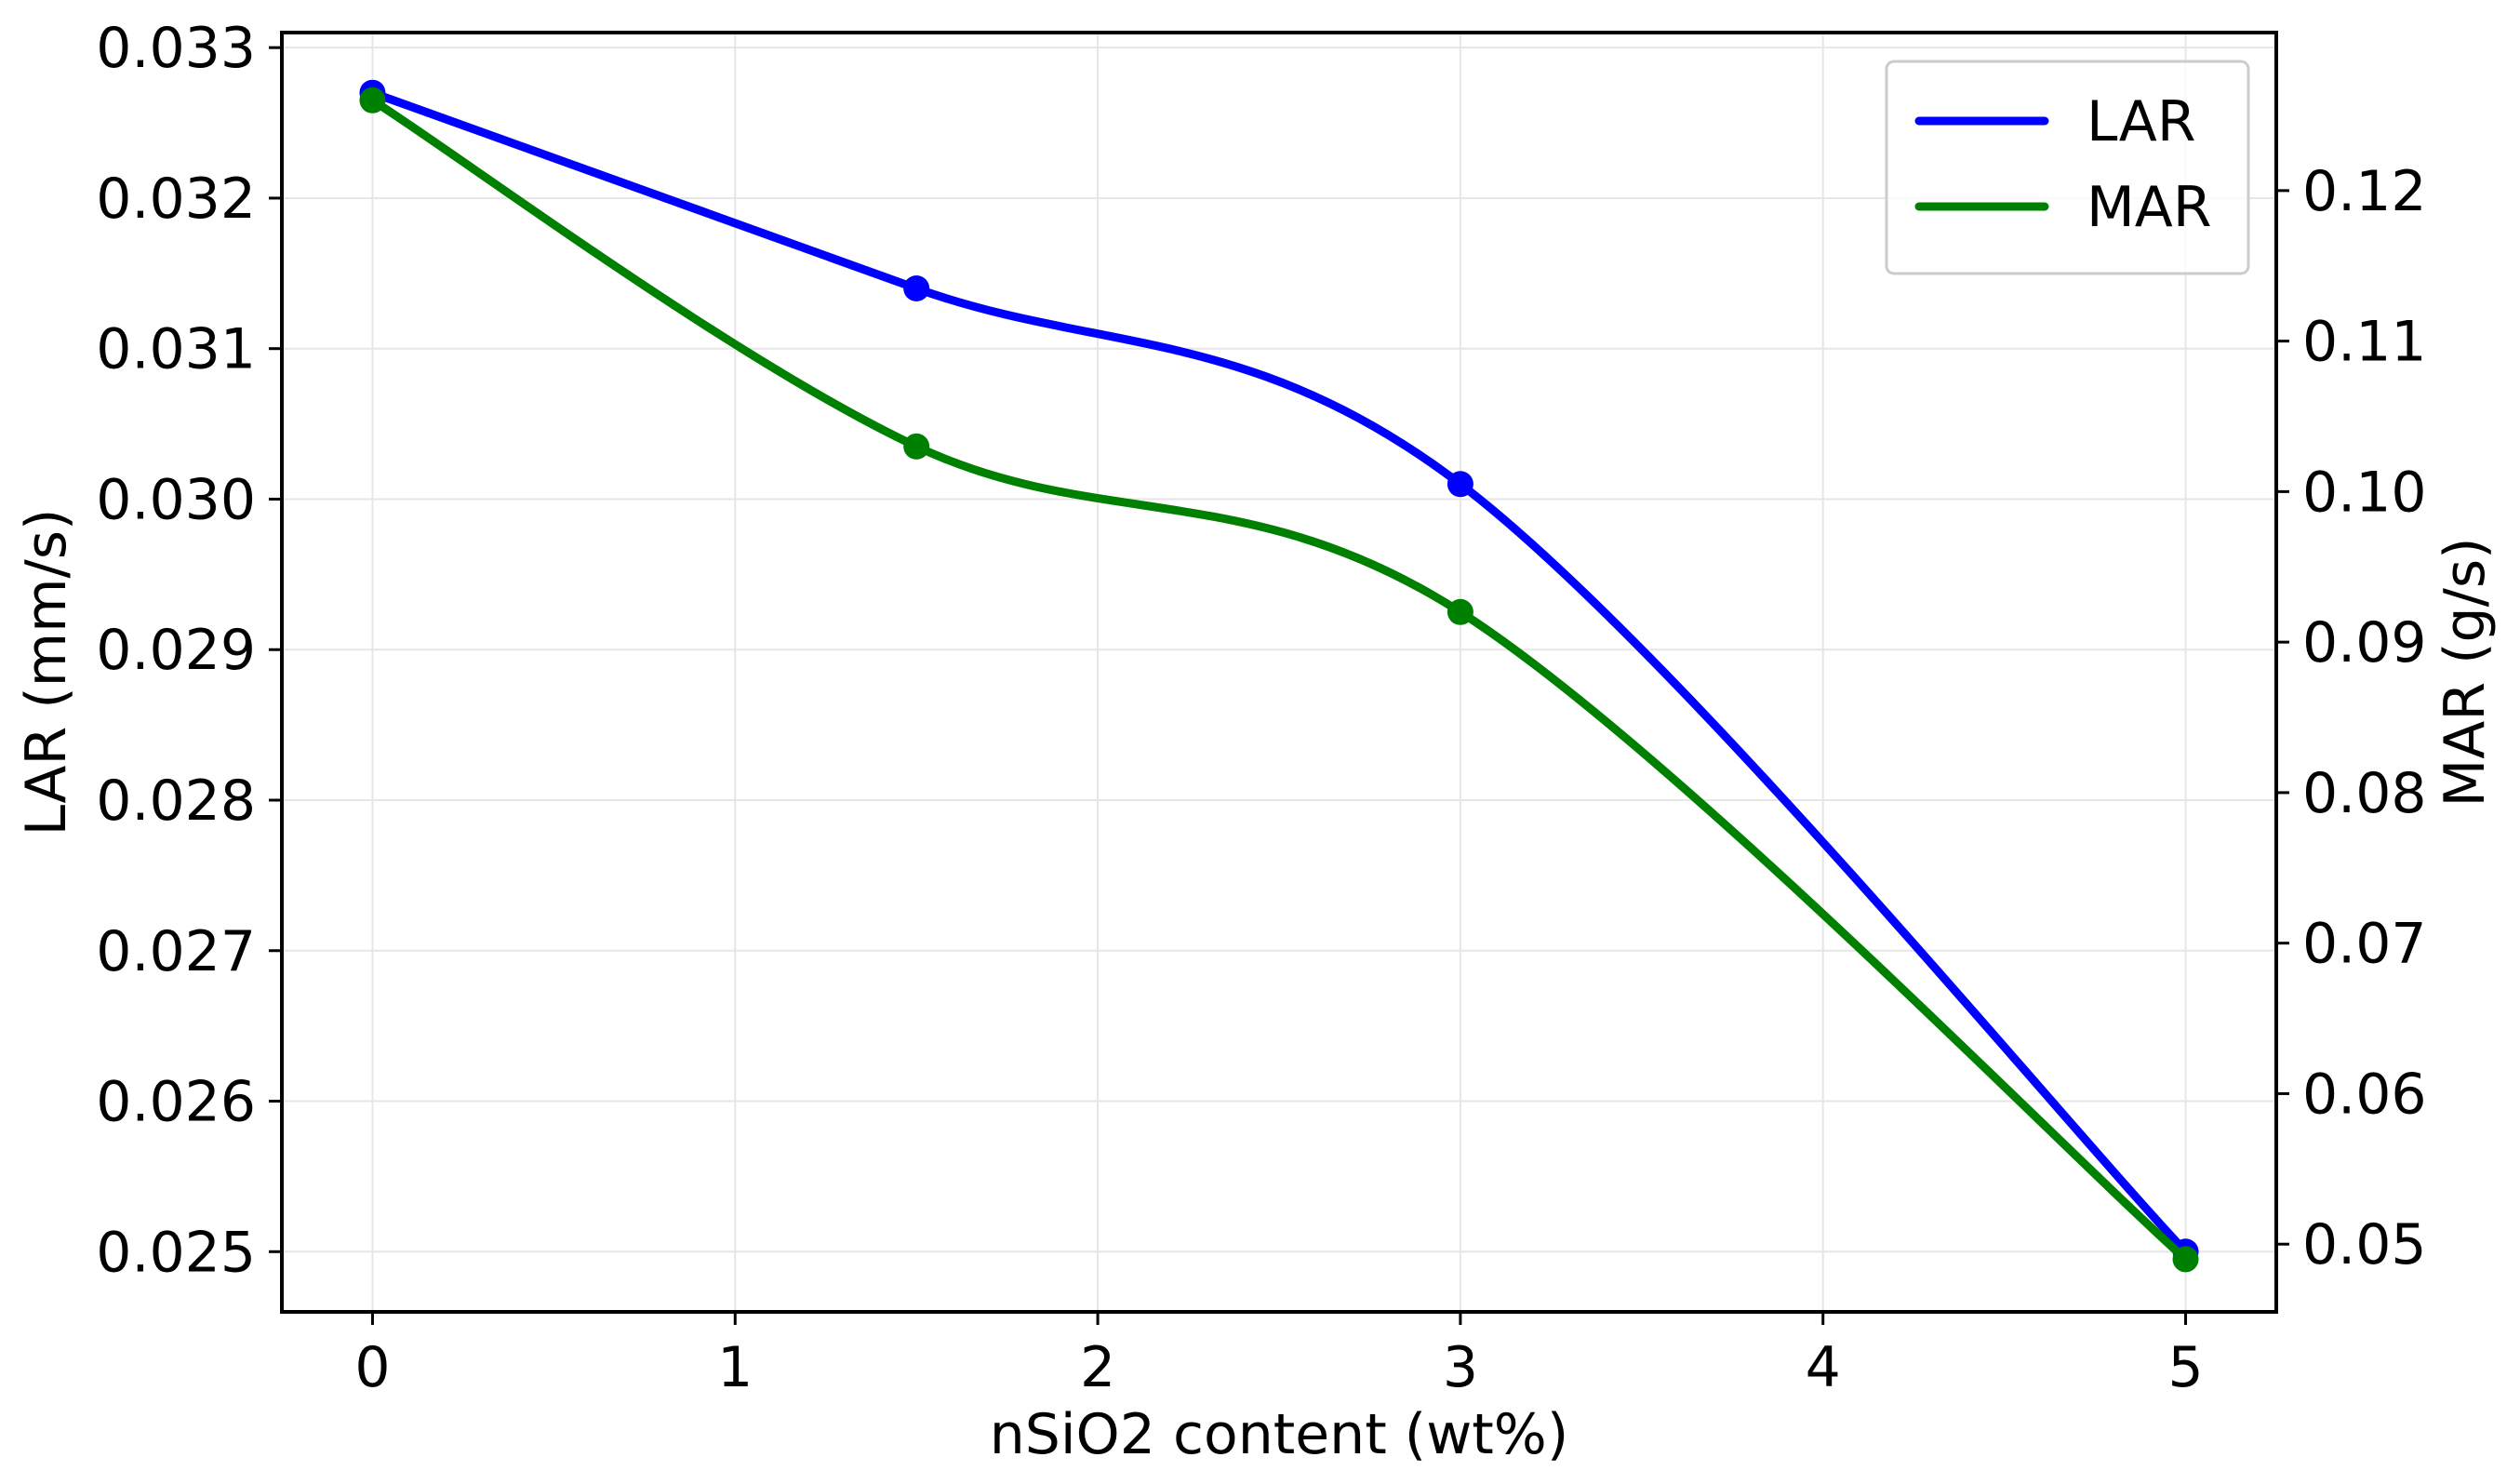  Describe the element at coordinates (2364, 642) in the screenshot. I see `right-y-tick-label: 0.09` at that location.